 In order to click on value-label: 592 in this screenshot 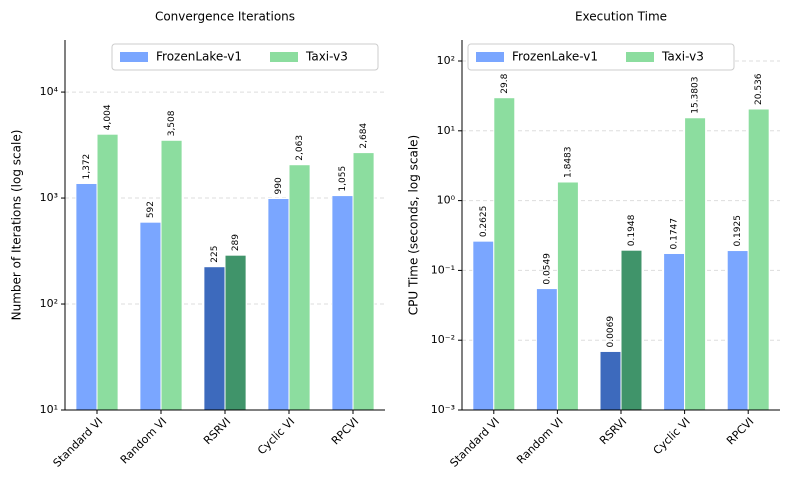, I will do `click(151, 209)`.